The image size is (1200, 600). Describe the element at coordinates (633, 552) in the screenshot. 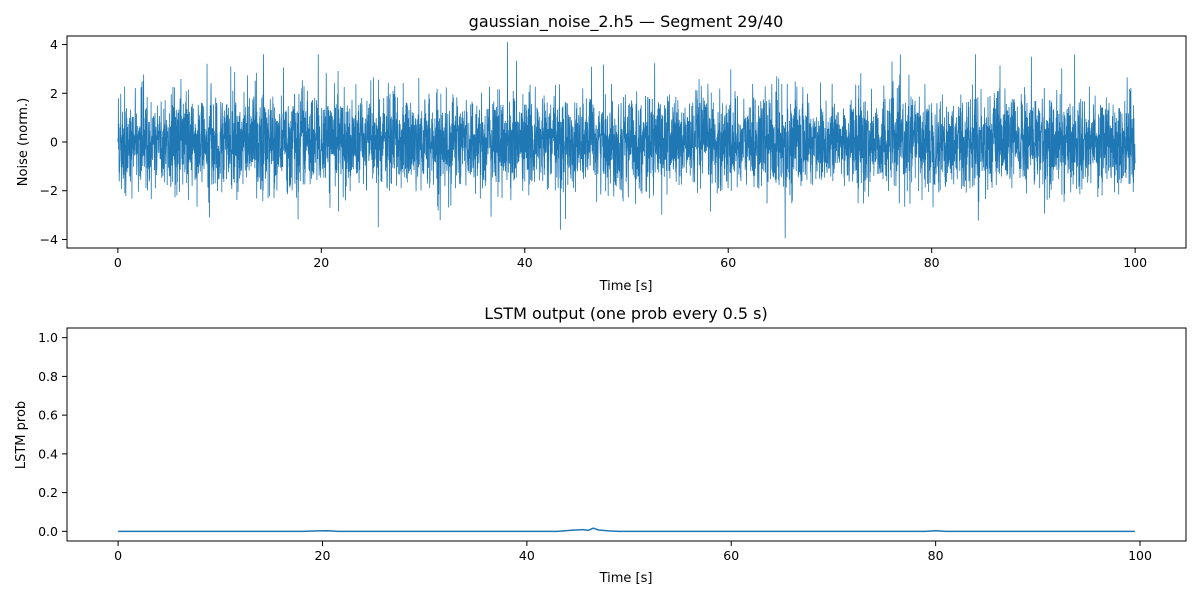

I see `lstm-x-ticks: 0 20 40 60 80 100` at that location.